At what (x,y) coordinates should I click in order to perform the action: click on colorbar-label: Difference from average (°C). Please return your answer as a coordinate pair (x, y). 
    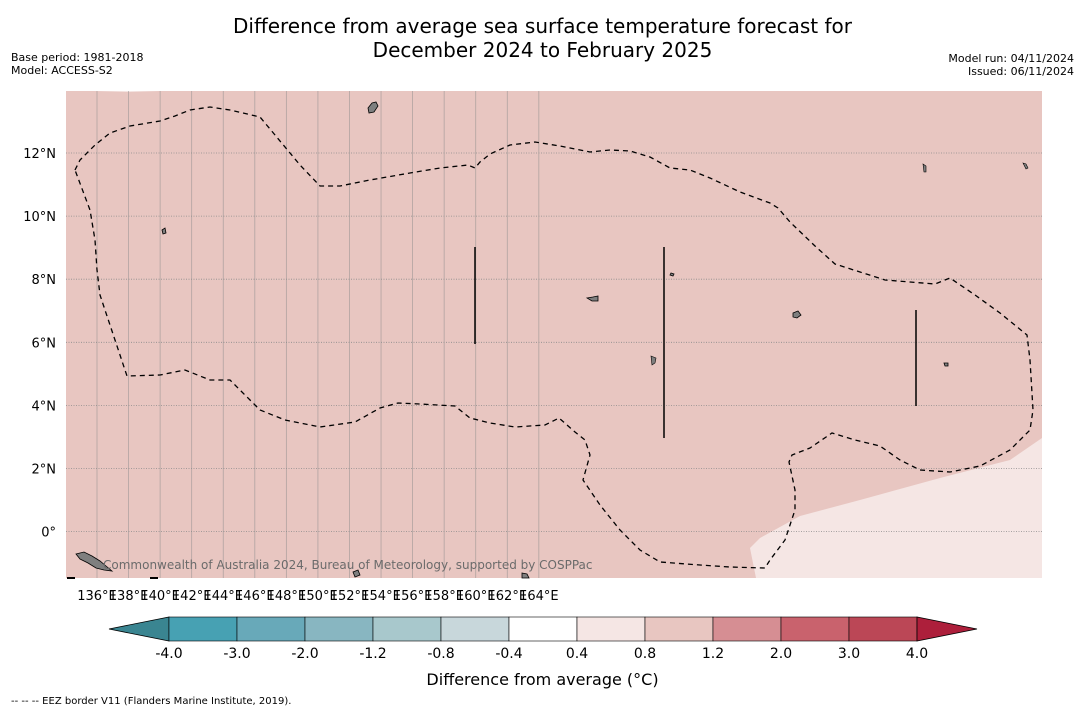
    Looking at the image, I should click on (542, 679).